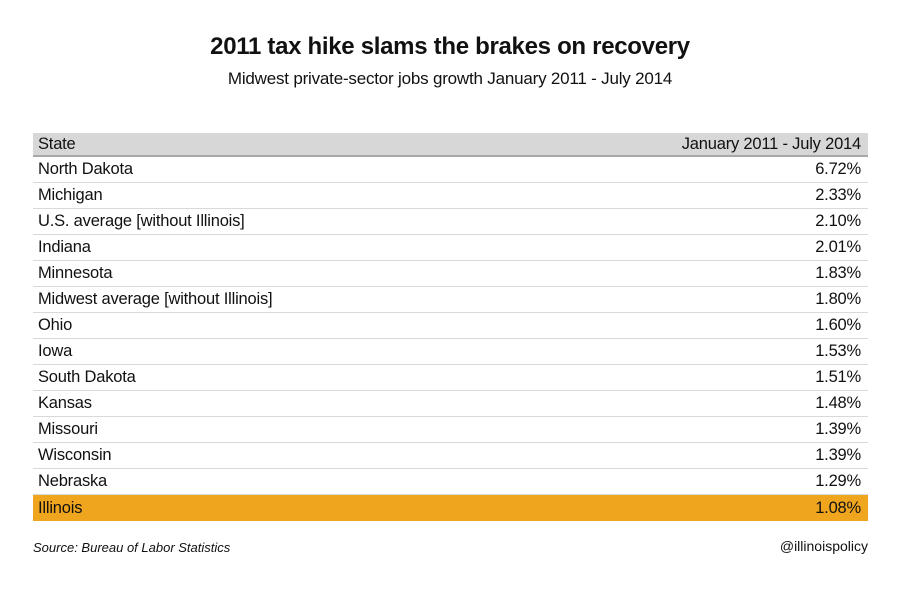 This screenshot has height=600, width=900. What do you see at coordinates (450, 482) in the screenshot?
I see `table-row: Nebraska 1.29%` at bounding box center [450, 482].